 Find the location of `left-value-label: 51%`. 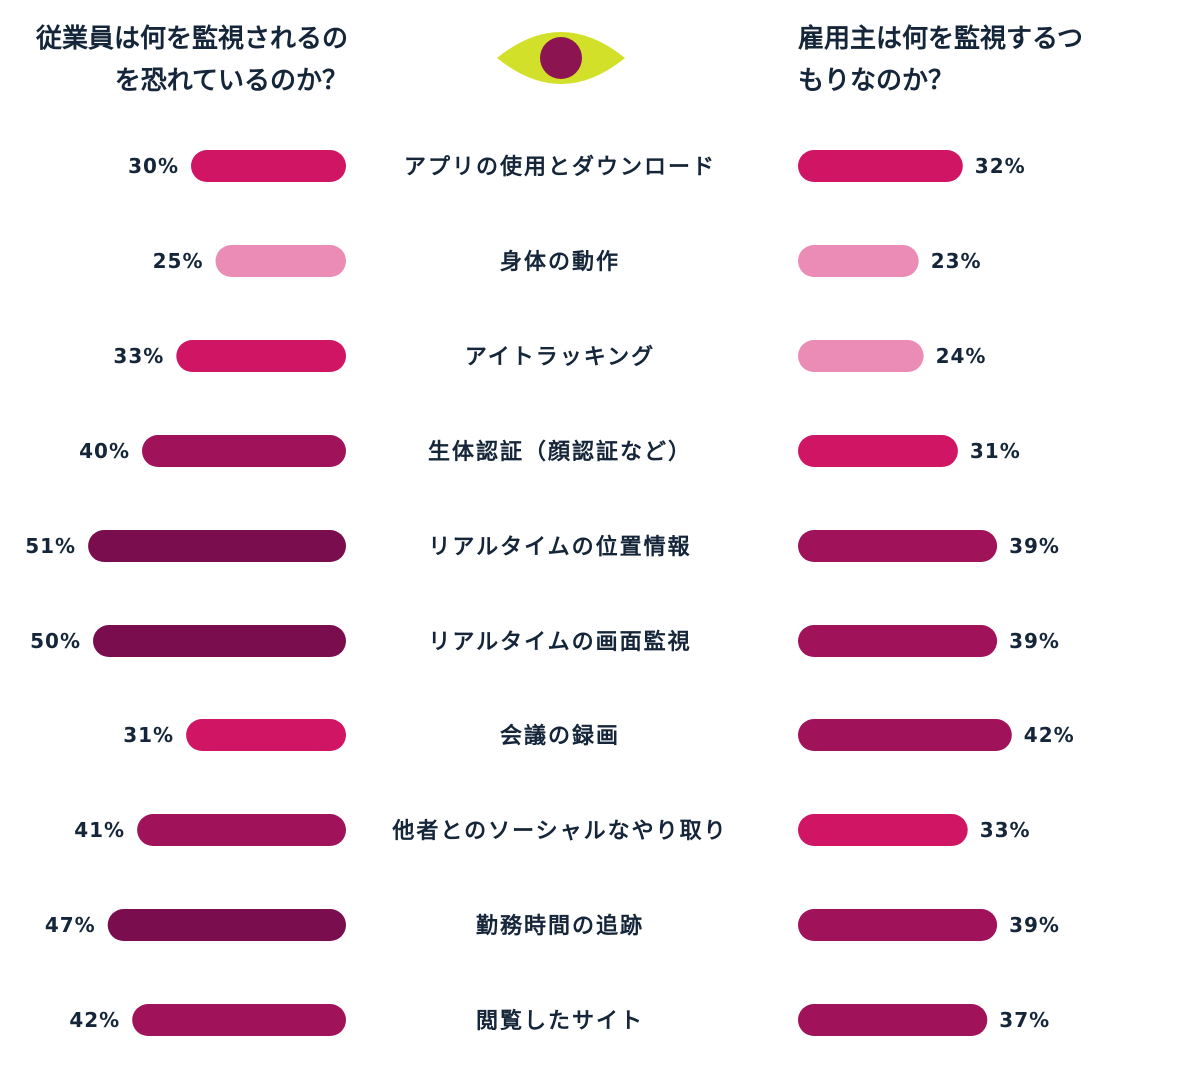

left-value-label: 51% is located at coordinates (50, 546).